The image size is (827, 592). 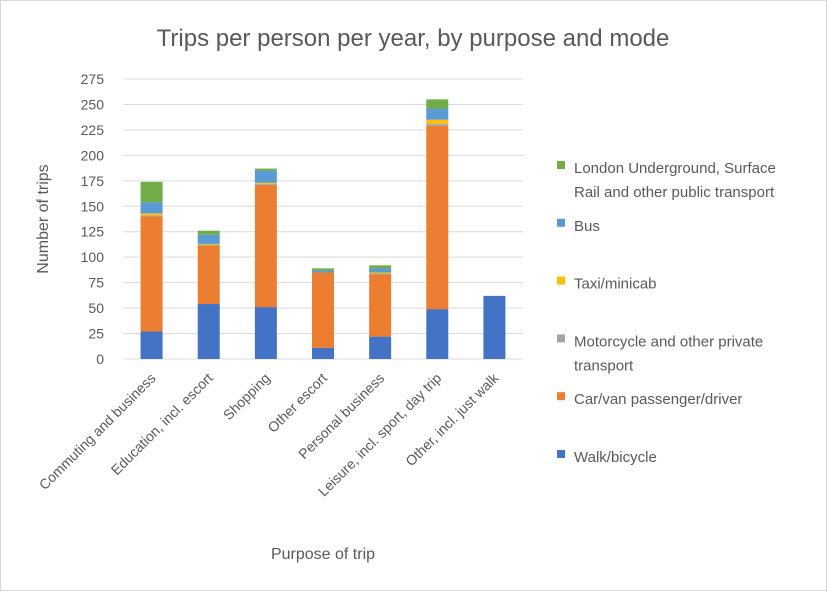 What do you see at coordinates (668, 341) in the screenshot?
I see `legend-label: Motorcycle and other private` at bounding box center [668, 341].